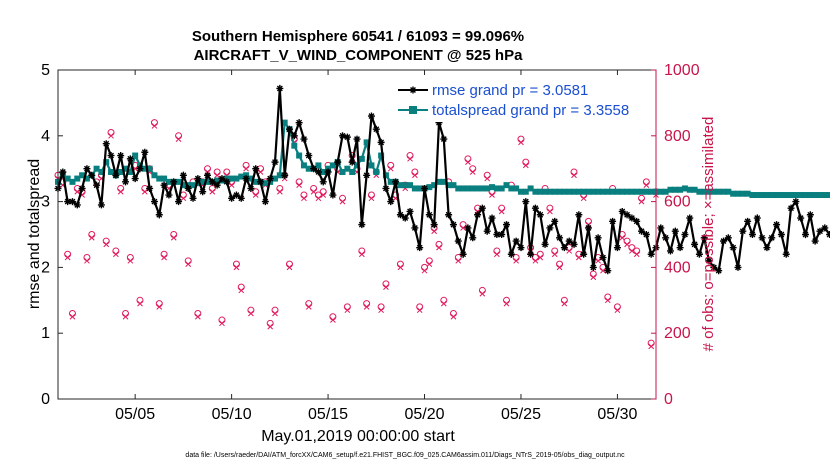 The height and width of the screenshot is (470, 830). What do you see at coordinates (45, 202) in the screenshot?
I see `y-tick-label: 3` at bounding box center [45, 202].